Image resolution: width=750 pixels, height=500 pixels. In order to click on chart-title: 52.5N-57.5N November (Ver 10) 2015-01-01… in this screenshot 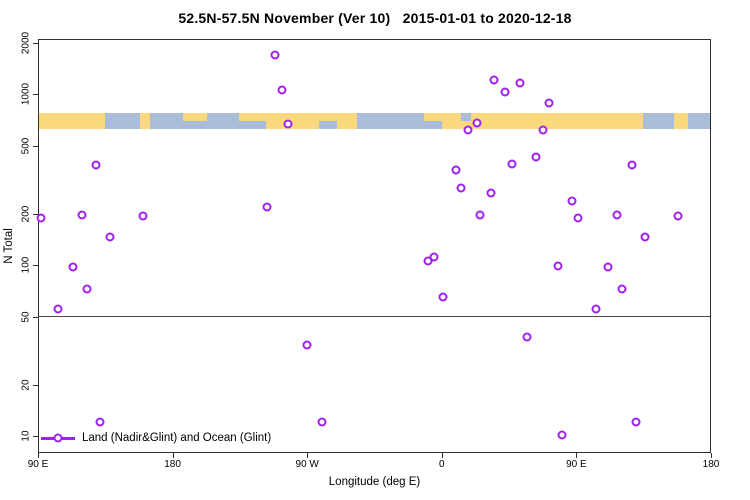, I will do `click(375, 18)`.